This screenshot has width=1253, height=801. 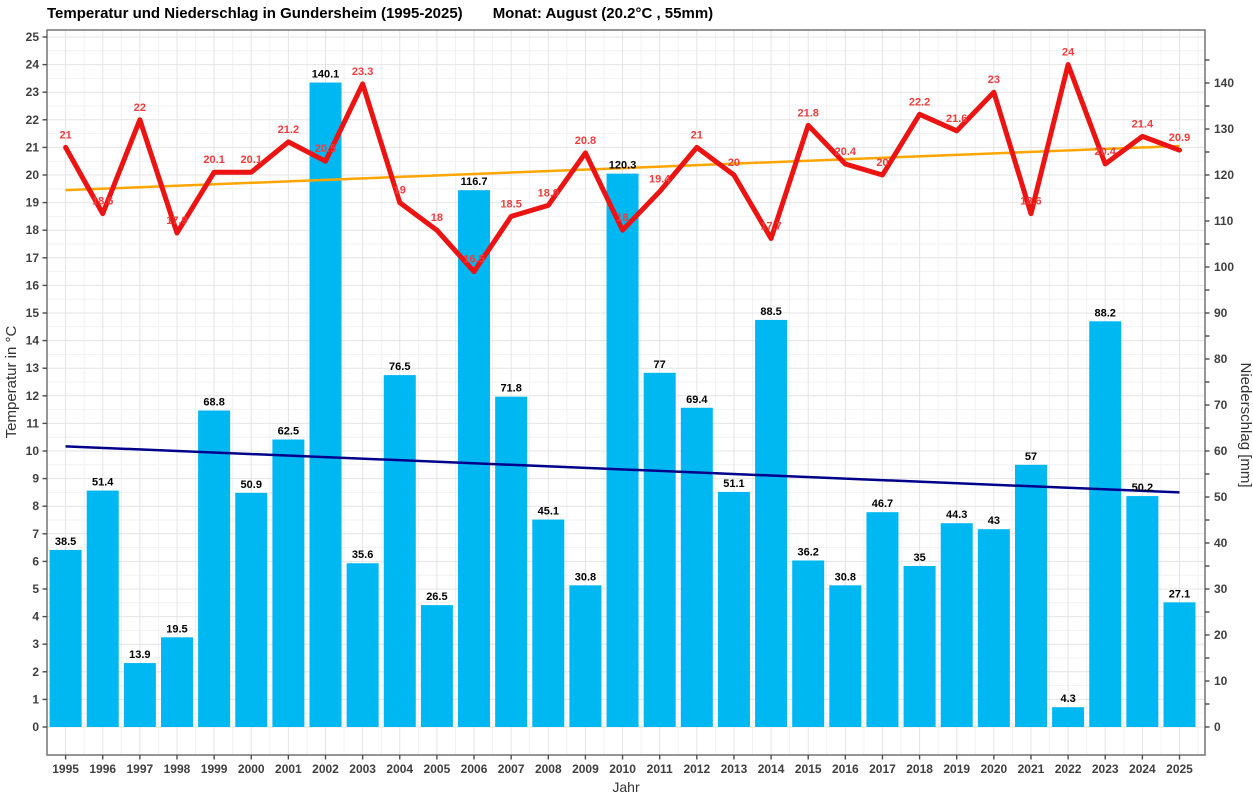 What do you see at coordinates (1179, 769) in the screenshot?
I see `xaxis-year-label: 2025` at bounding box center [1179, 769].